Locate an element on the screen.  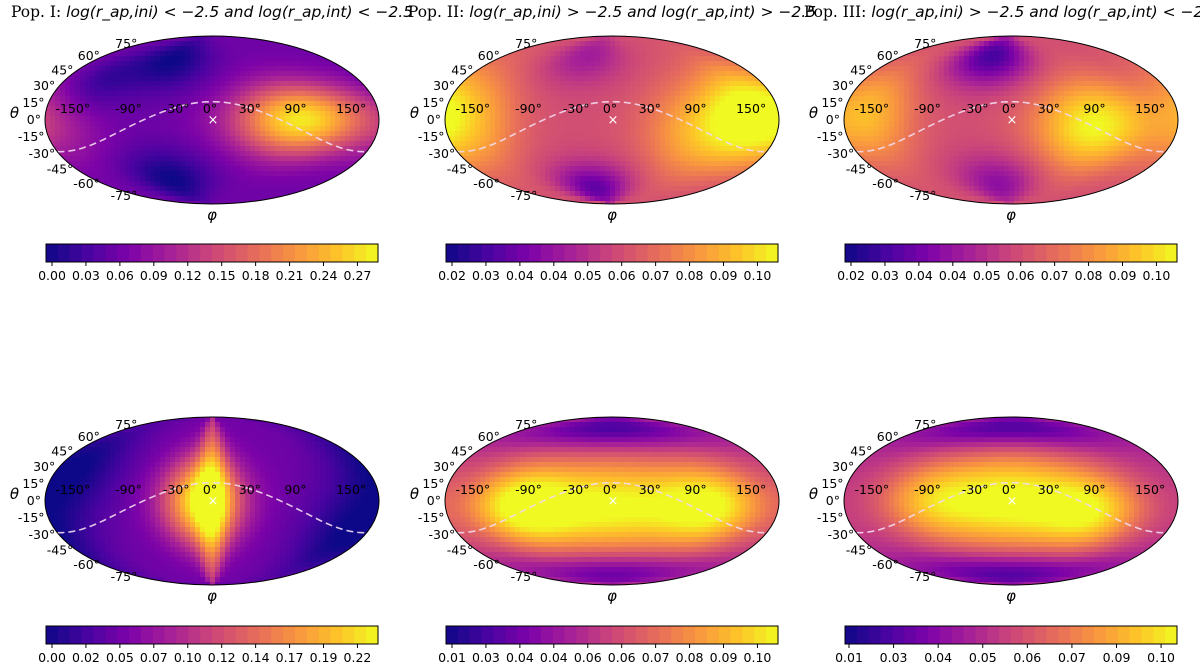
latitude-tick-label: 60° is located at coordinates (89, 55).